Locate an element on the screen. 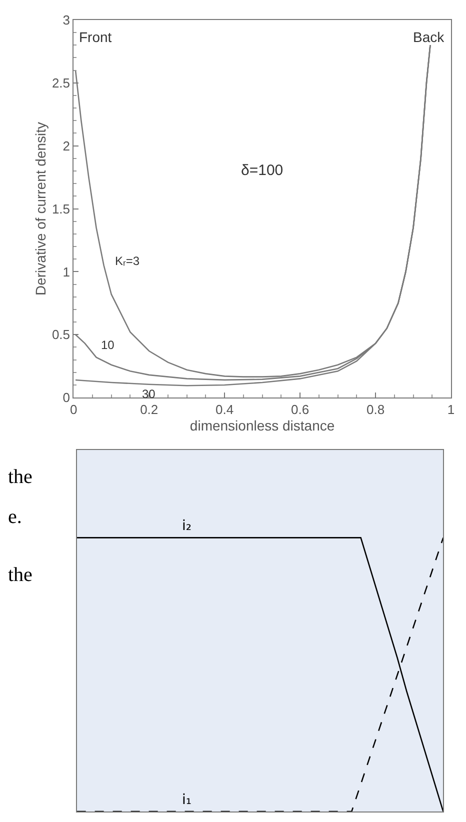  annotation: Front is located at coordinates (95, 37).